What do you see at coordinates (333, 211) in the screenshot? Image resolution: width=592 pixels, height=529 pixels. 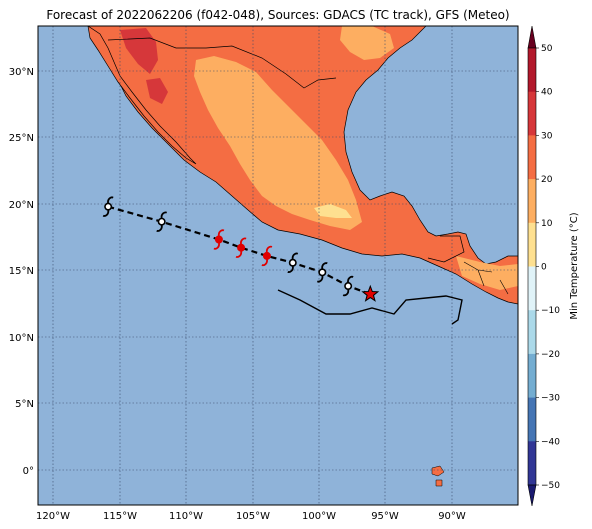 I see `coldest-spot` at bounding box center [333, 211].